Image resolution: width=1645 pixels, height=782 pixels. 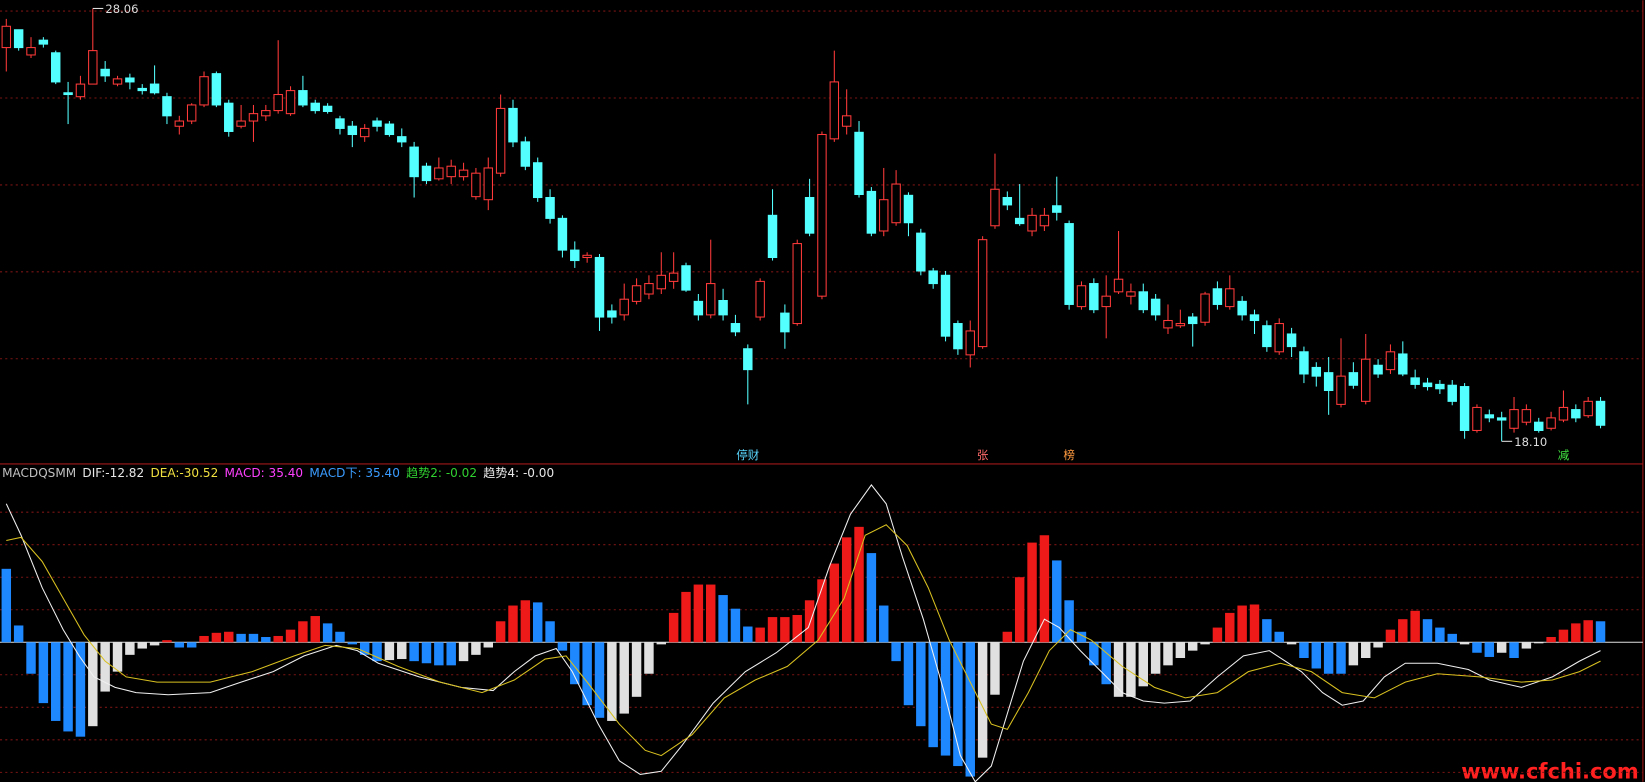 What do you see at coordinates (983, 455) in the screenshot?
I see `signal-tag: 张` at bounding box center [983, 455].